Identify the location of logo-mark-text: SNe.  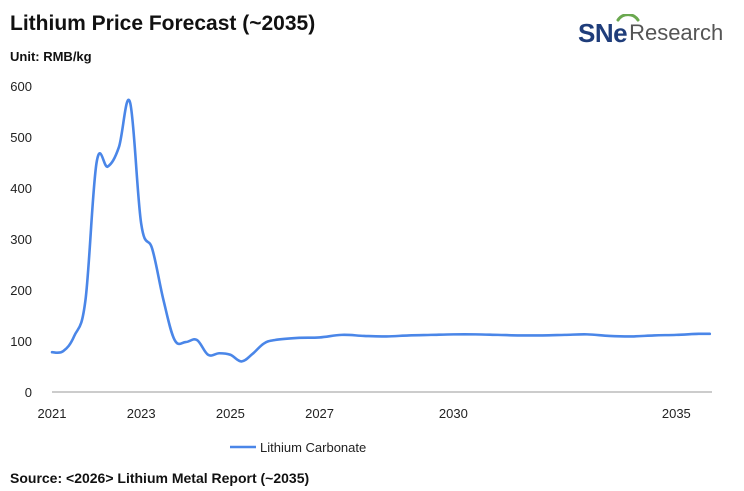
(603, 32).